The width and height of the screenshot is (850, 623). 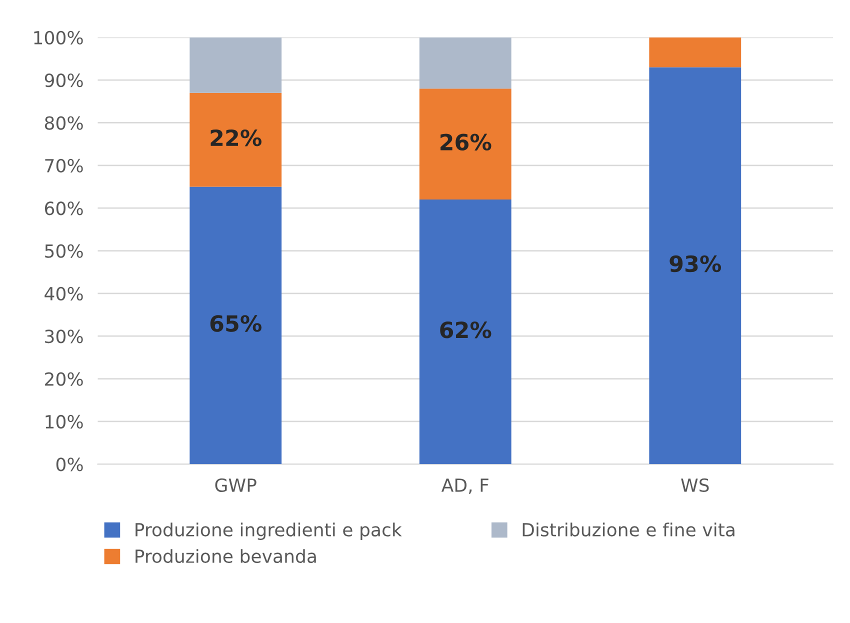 I want to click on data-label: 65%, so click(x=236, y=323).